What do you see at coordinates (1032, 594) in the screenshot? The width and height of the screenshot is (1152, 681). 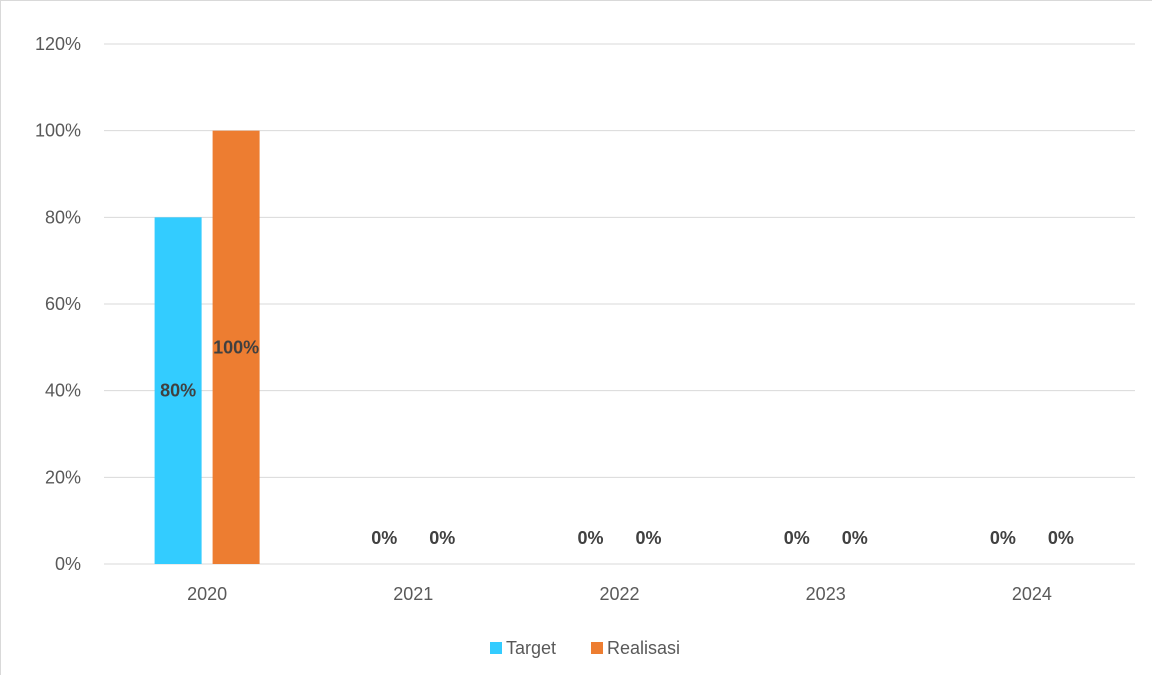 I see `x-tick-label-2024: 2024` at bounding box center [1032, 594].